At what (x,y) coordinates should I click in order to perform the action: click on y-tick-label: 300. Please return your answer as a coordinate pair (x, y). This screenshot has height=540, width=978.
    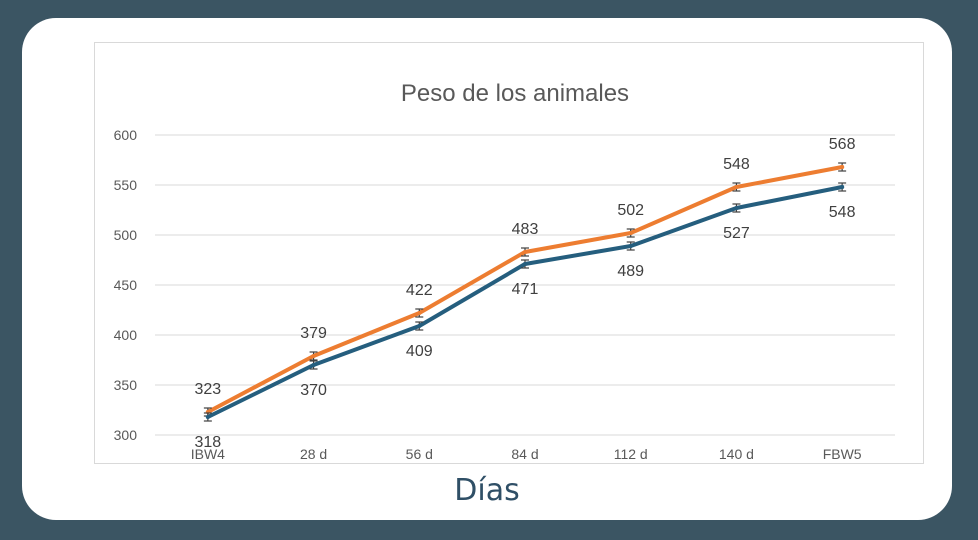
    Looking at the image, I should click on (126, 435).